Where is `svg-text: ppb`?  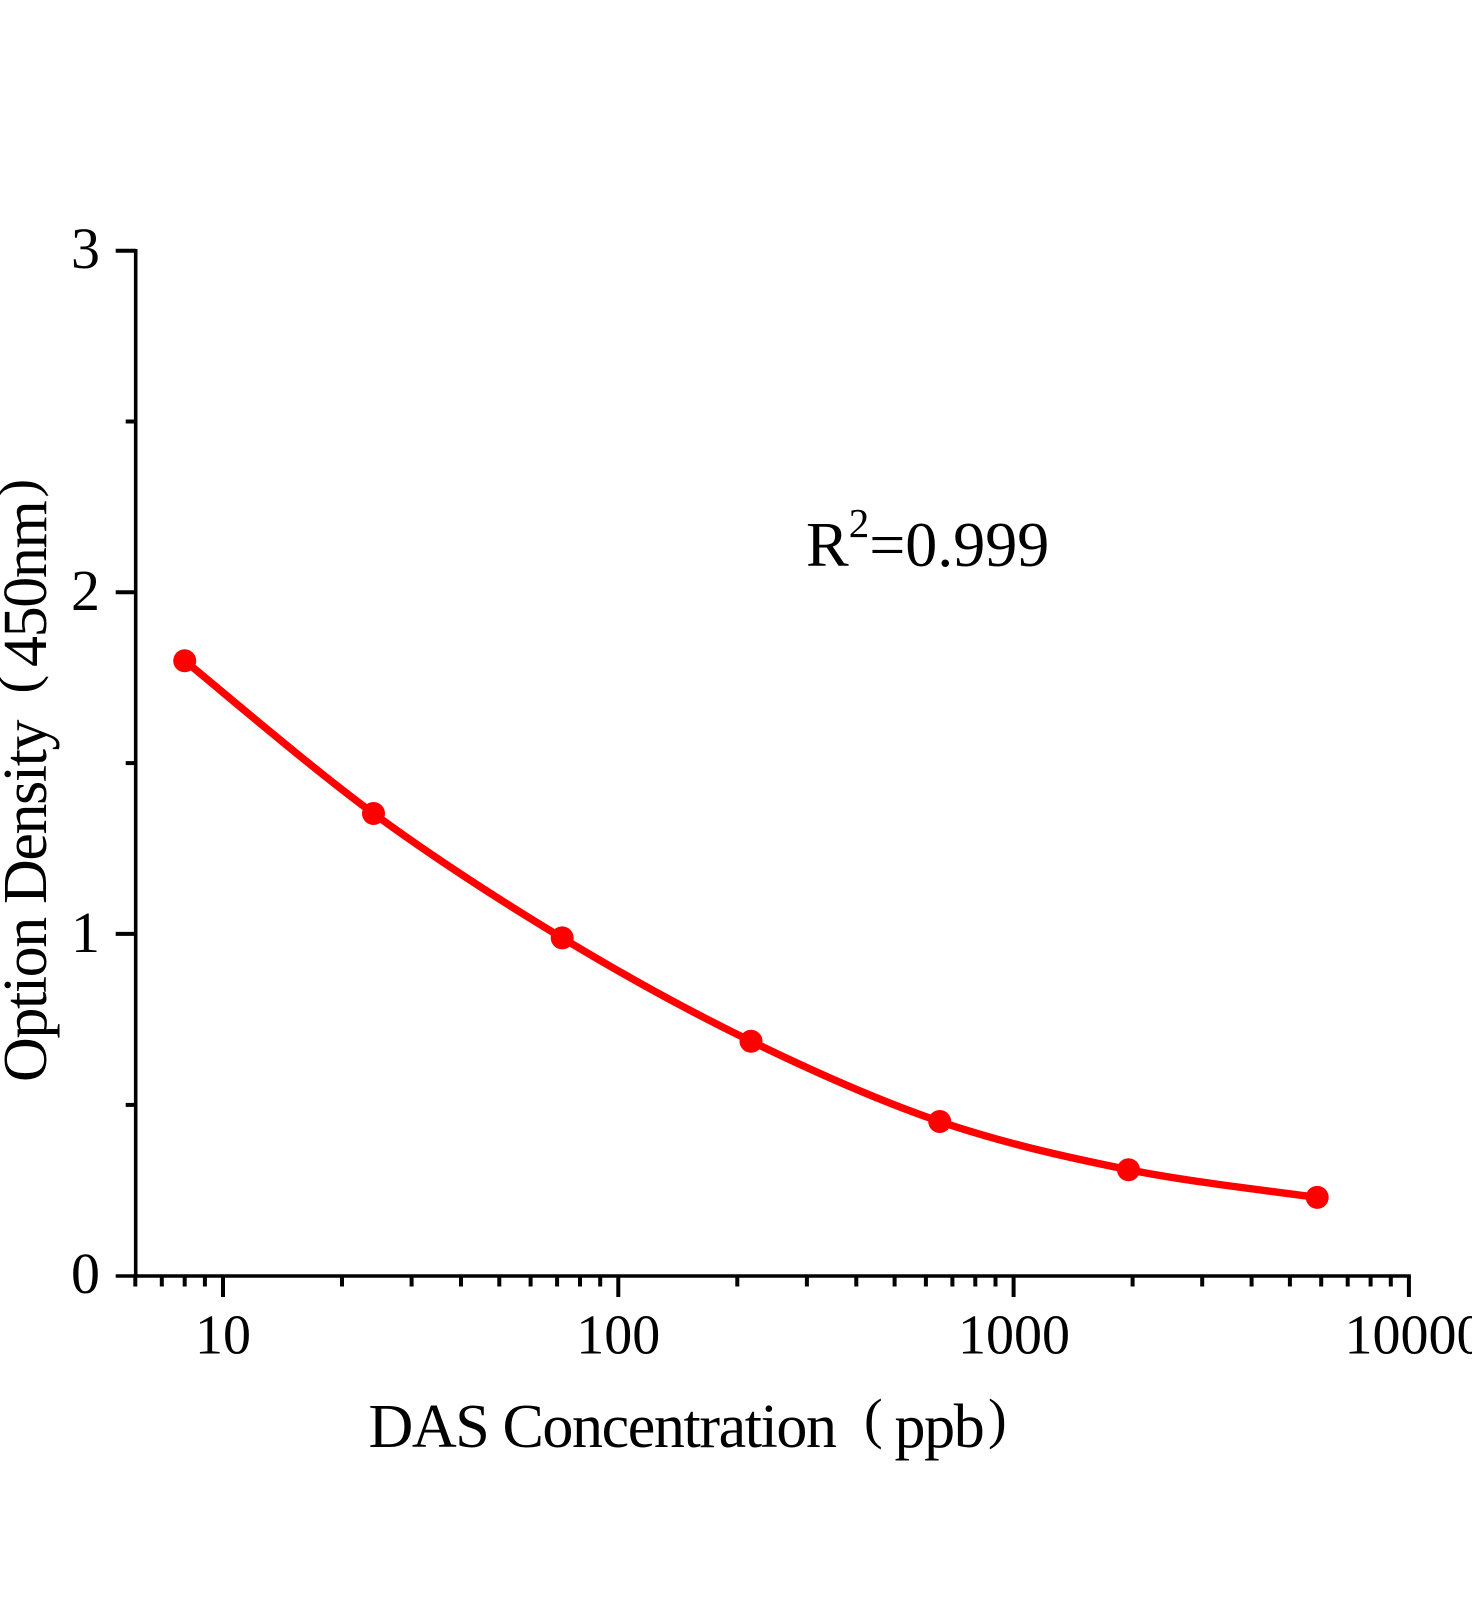 svg-text: ppb is located at coordinates (939, 1427).